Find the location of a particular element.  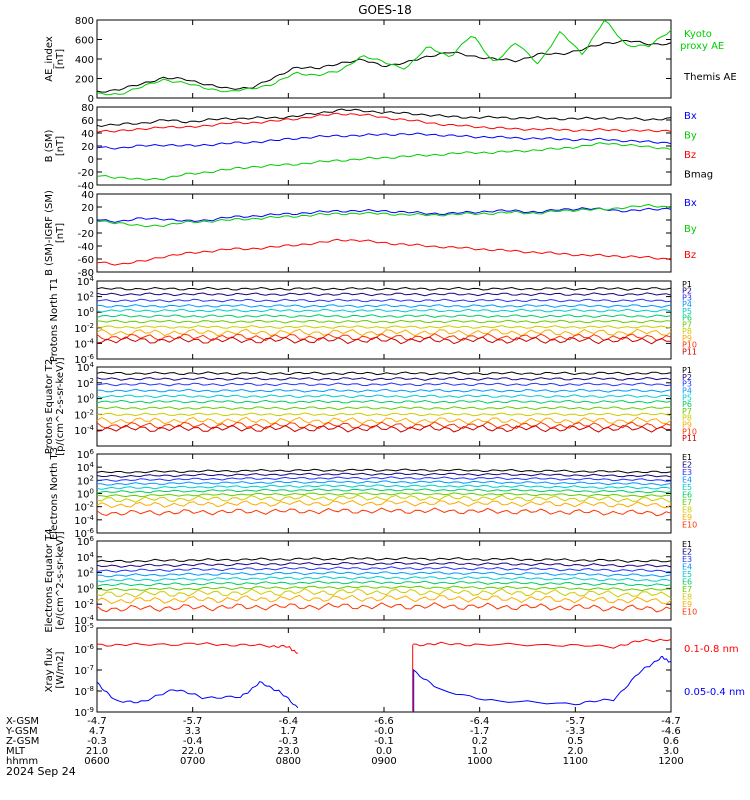

channel-line-e9 is located at coordinates (384, 504).